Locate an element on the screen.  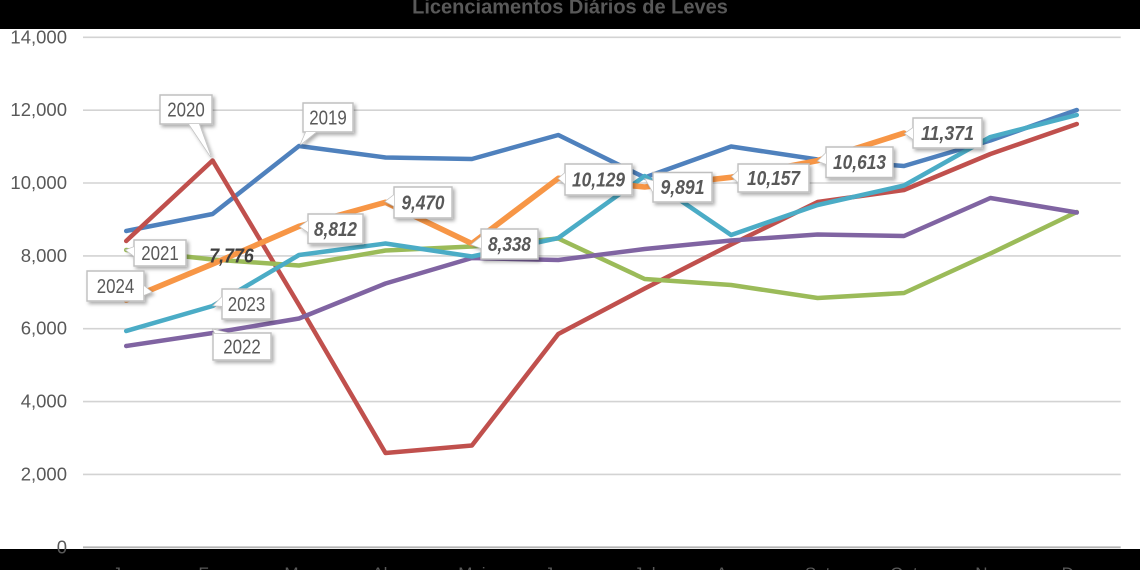
svg-text: 2020 is located at coordinates (186, 111).